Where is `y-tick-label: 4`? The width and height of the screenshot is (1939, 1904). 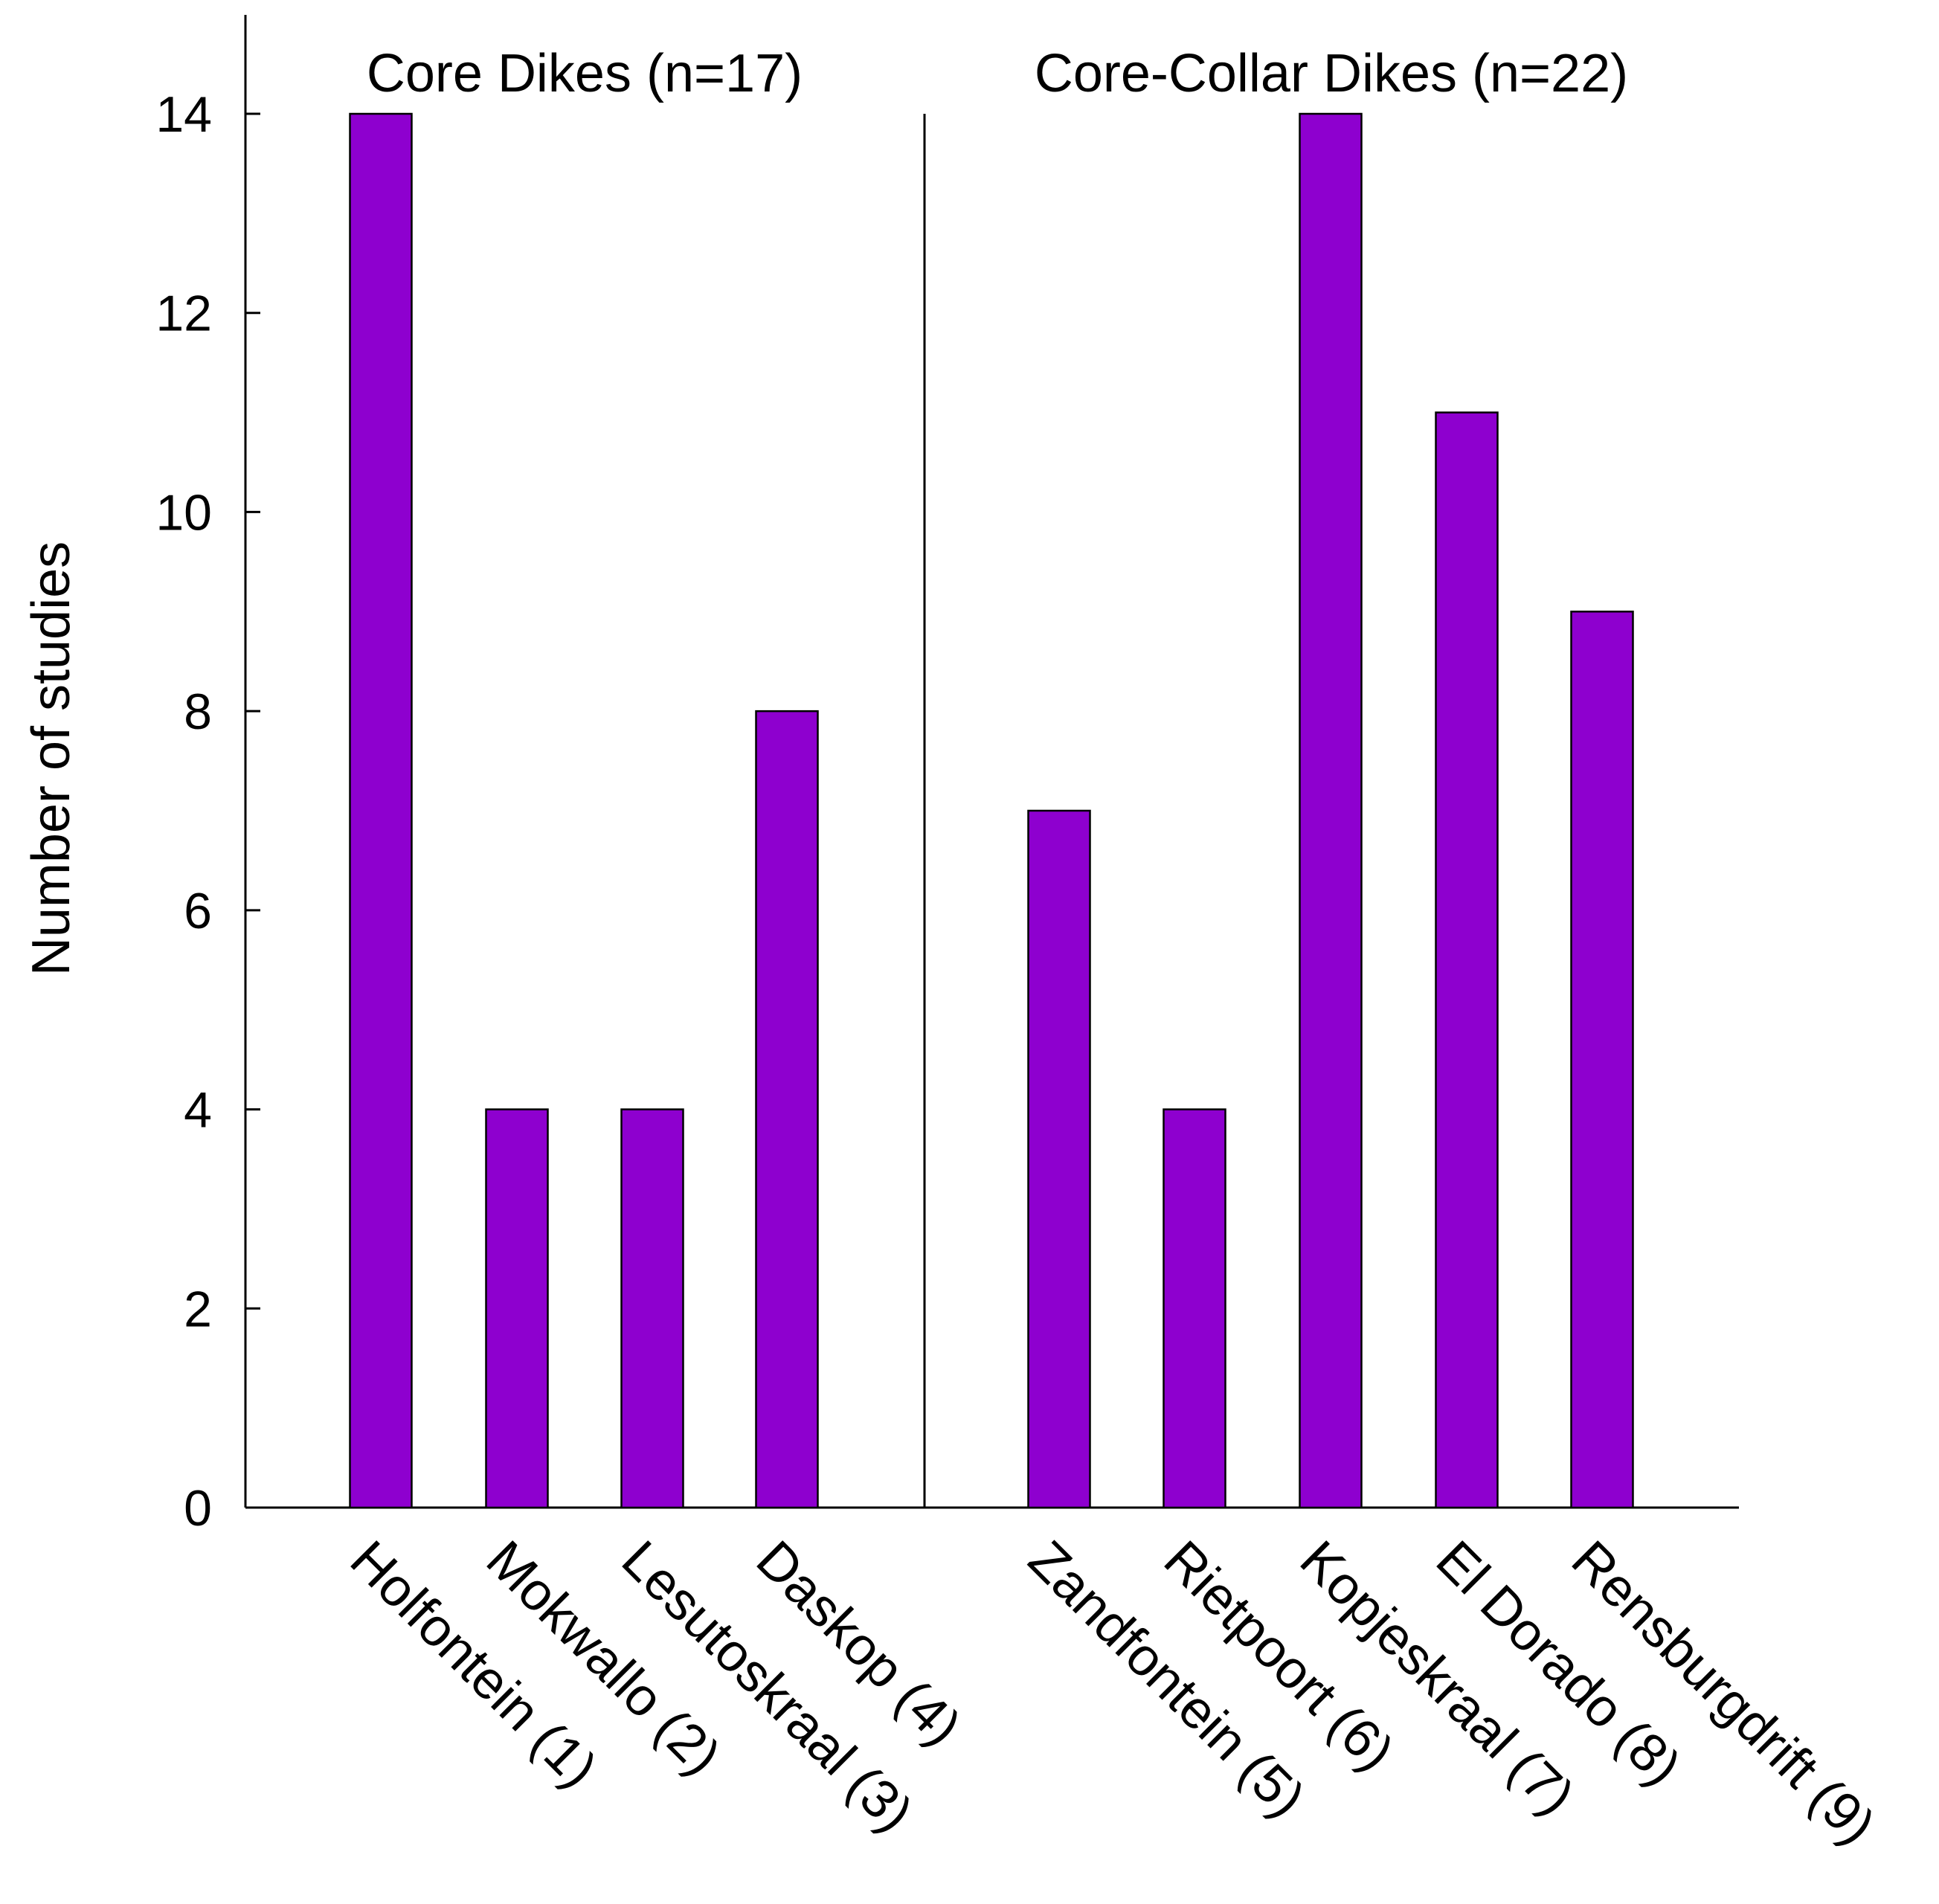 y-tick-label: 4 is located at coordinates (198, 1110).